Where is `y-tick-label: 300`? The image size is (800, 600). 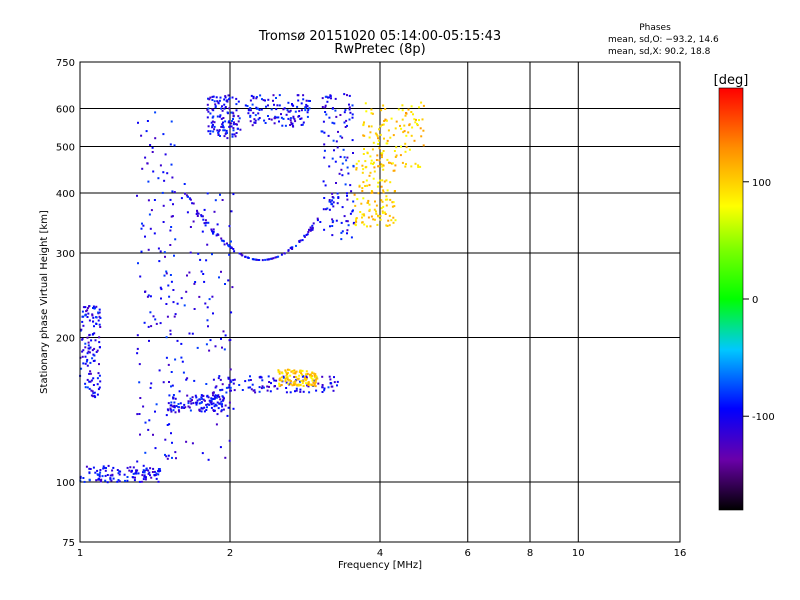
y-tick-label: 300 is located at coordinates (65, 254).